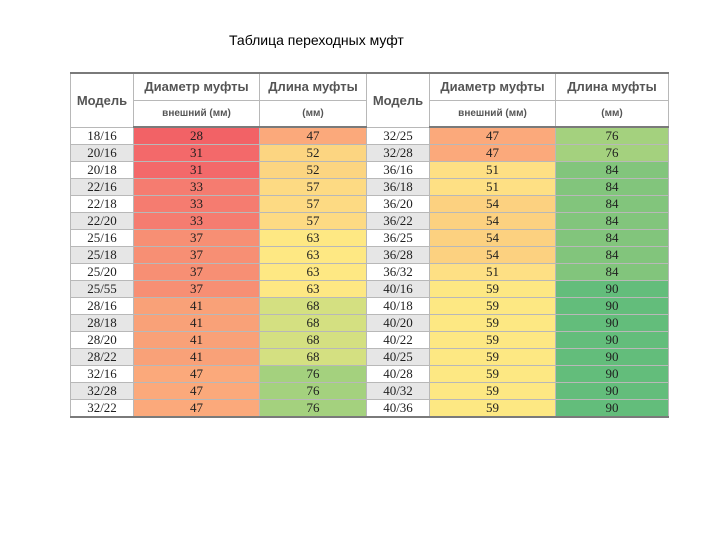 The width and height of the screenshot is (720, 540). I want to click on header-diameter-left: Диаметр муфты, so click(196, 86).